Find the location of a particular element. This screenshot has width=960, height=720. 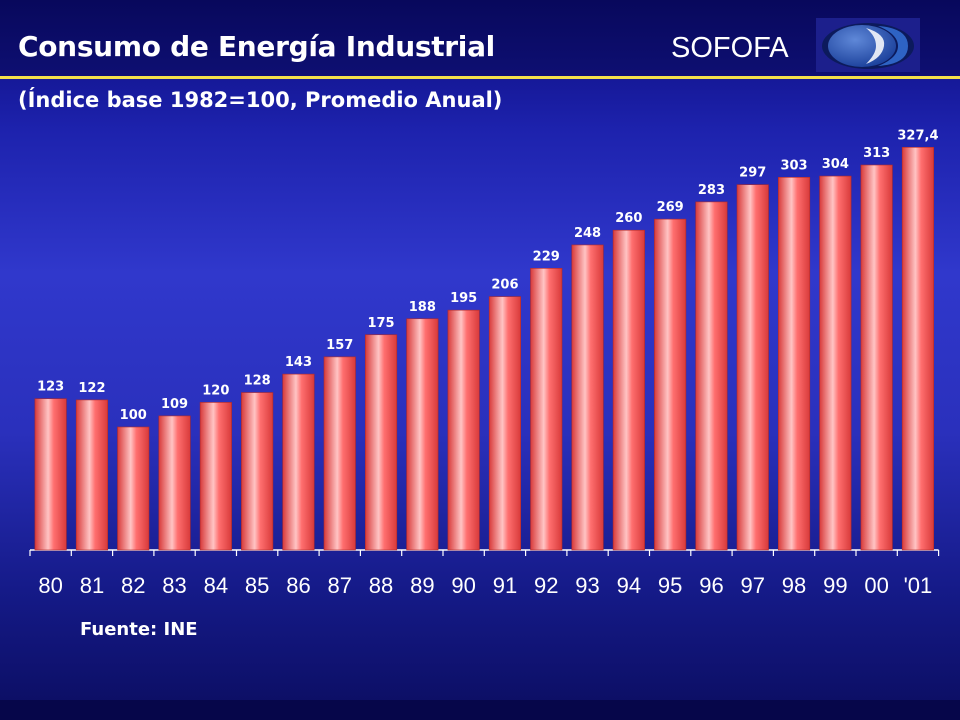

x-tick-label: 89 is located at coordinates (422, 585).